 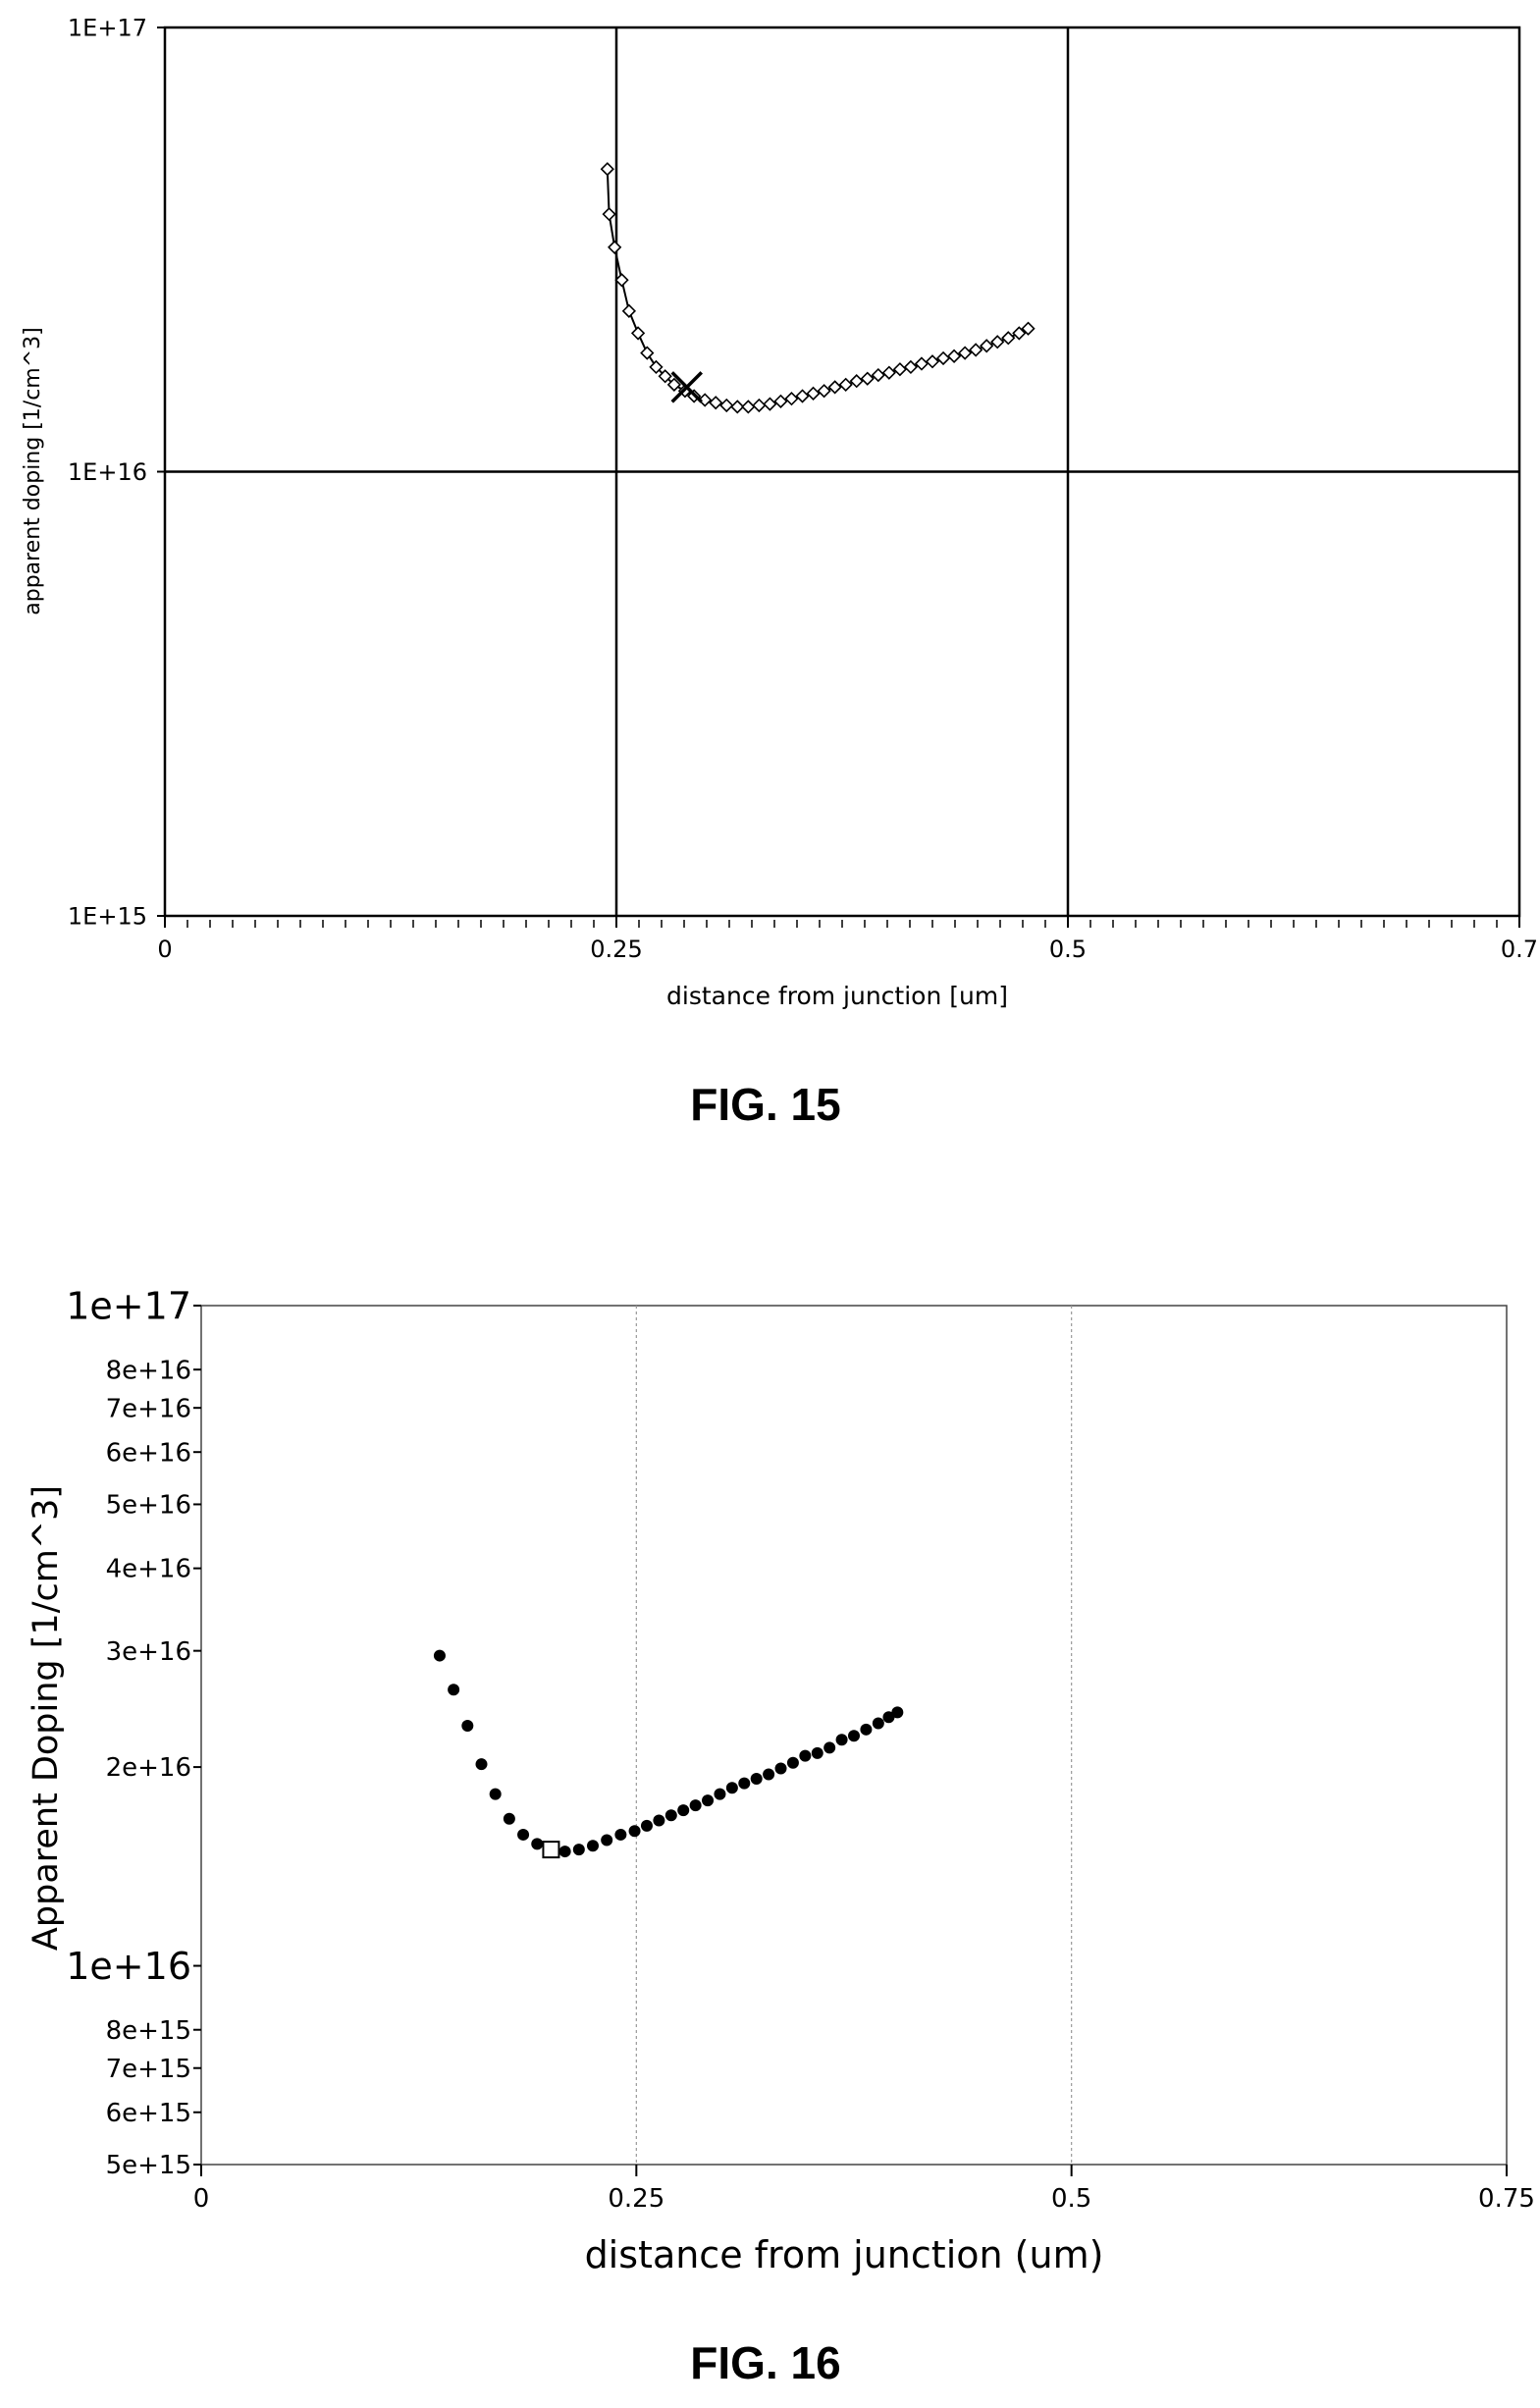 What do you see at coordinates (149, 1370) in the screenshot?
I see `fig16-y-tick-label: 8e+16` at bounding box center [149, 1370].